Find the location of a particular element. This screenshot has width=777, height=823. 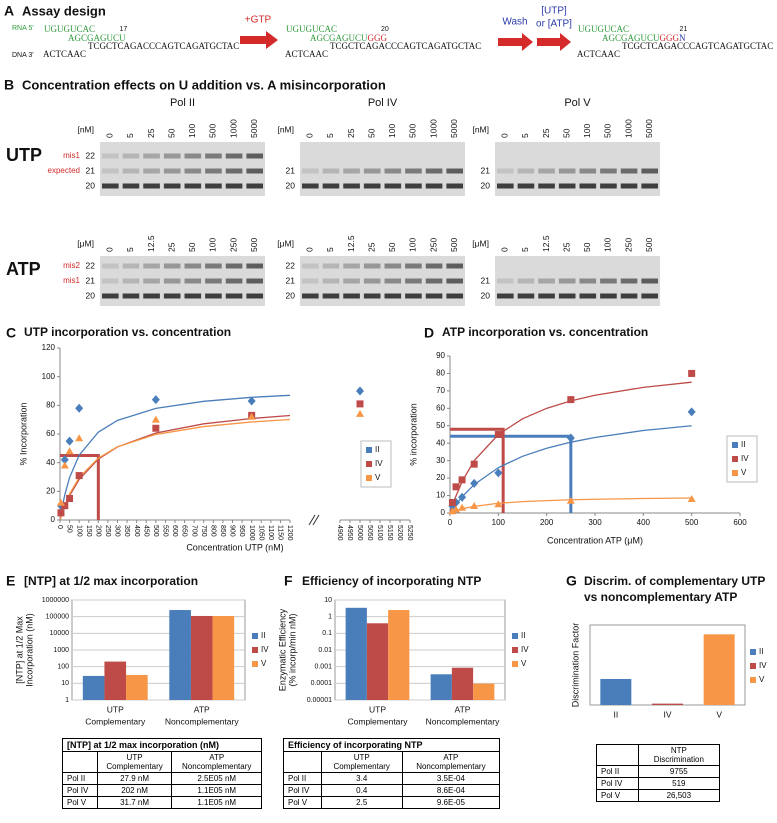

unit-label: [μM] is located at coordinates (85, 243).